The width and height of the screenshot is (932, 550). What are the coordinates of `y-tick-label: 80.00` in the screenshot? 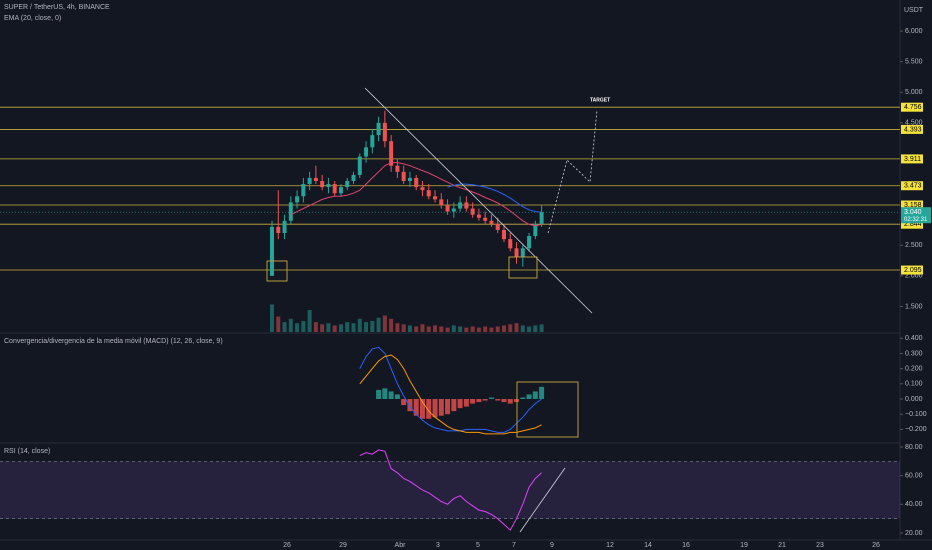 It's located at (914, 447).